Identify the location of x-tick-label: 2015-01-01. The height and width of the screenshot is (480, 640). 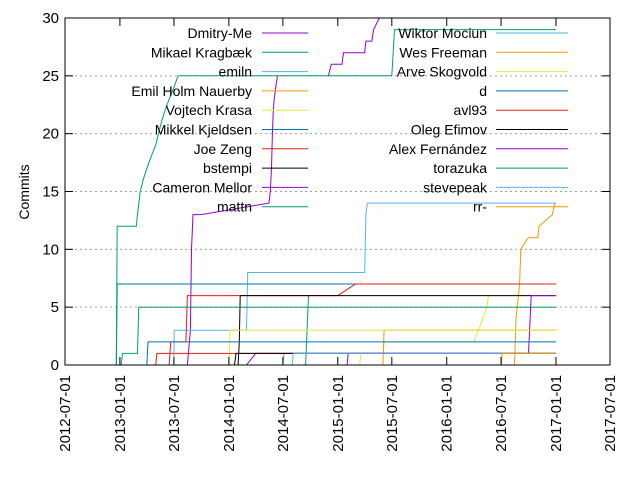
(338, 413).